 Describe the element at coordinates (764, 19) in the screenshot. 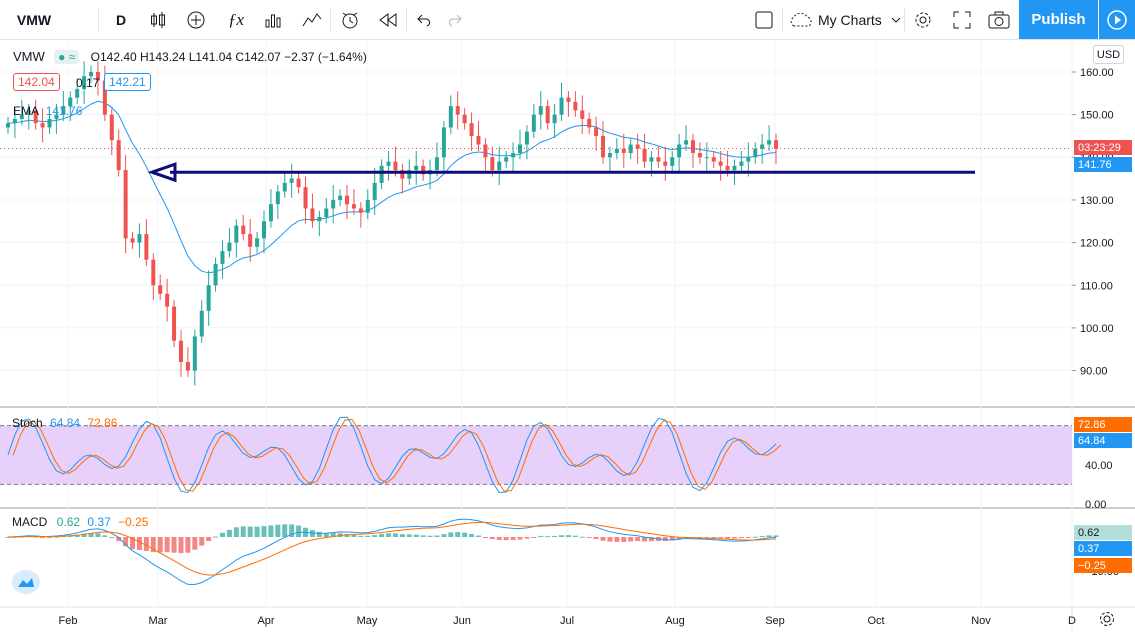

I see `layout-square-icon` at that location.